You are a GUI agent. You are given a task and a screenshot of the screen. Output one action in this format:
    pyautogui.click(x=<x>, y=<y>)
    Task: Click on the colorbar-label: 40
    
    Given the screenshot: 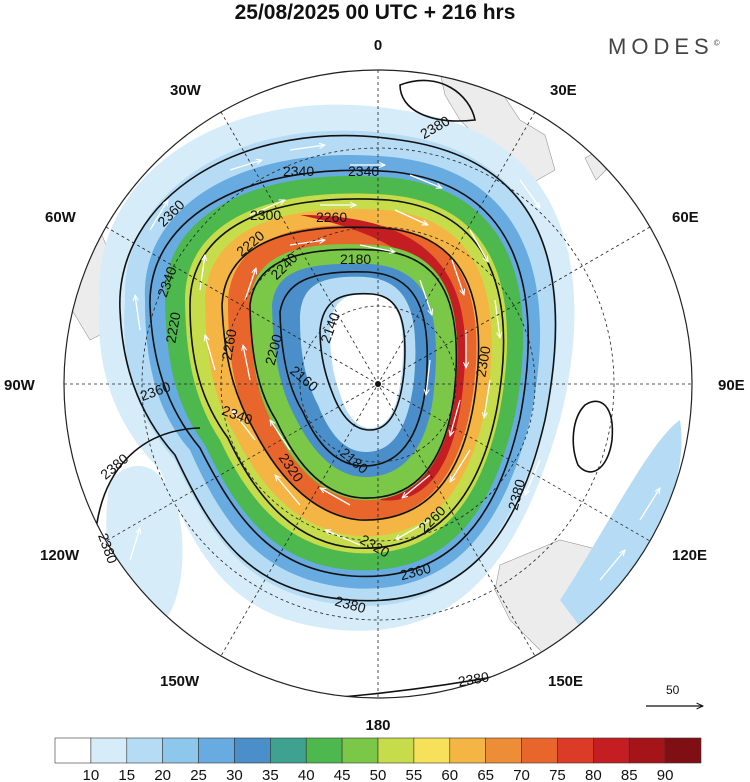 What is the action you would take?
    pyautogui.click(x=306, y=774)
    